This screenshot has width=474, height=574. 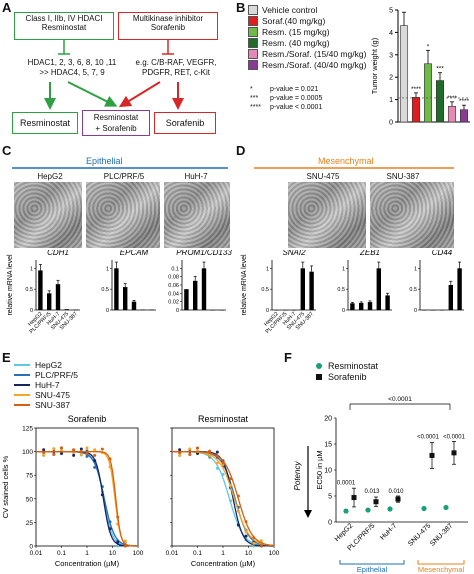 I want to click on legend-label: HuH-7, so click(x=47, y=385).